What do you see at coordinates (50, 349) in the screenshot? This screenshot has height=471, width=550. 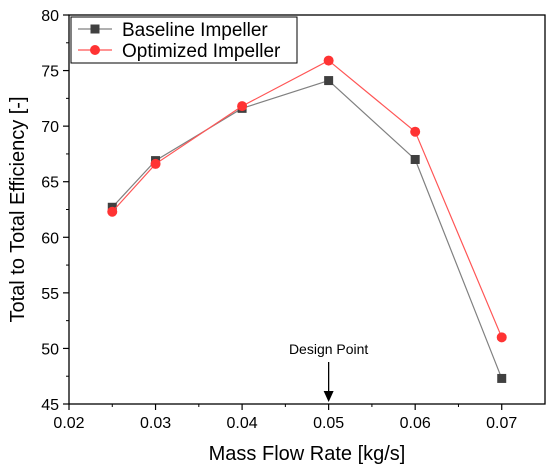 I see `y-tick-label: 50` at bounding box center [50, 349].